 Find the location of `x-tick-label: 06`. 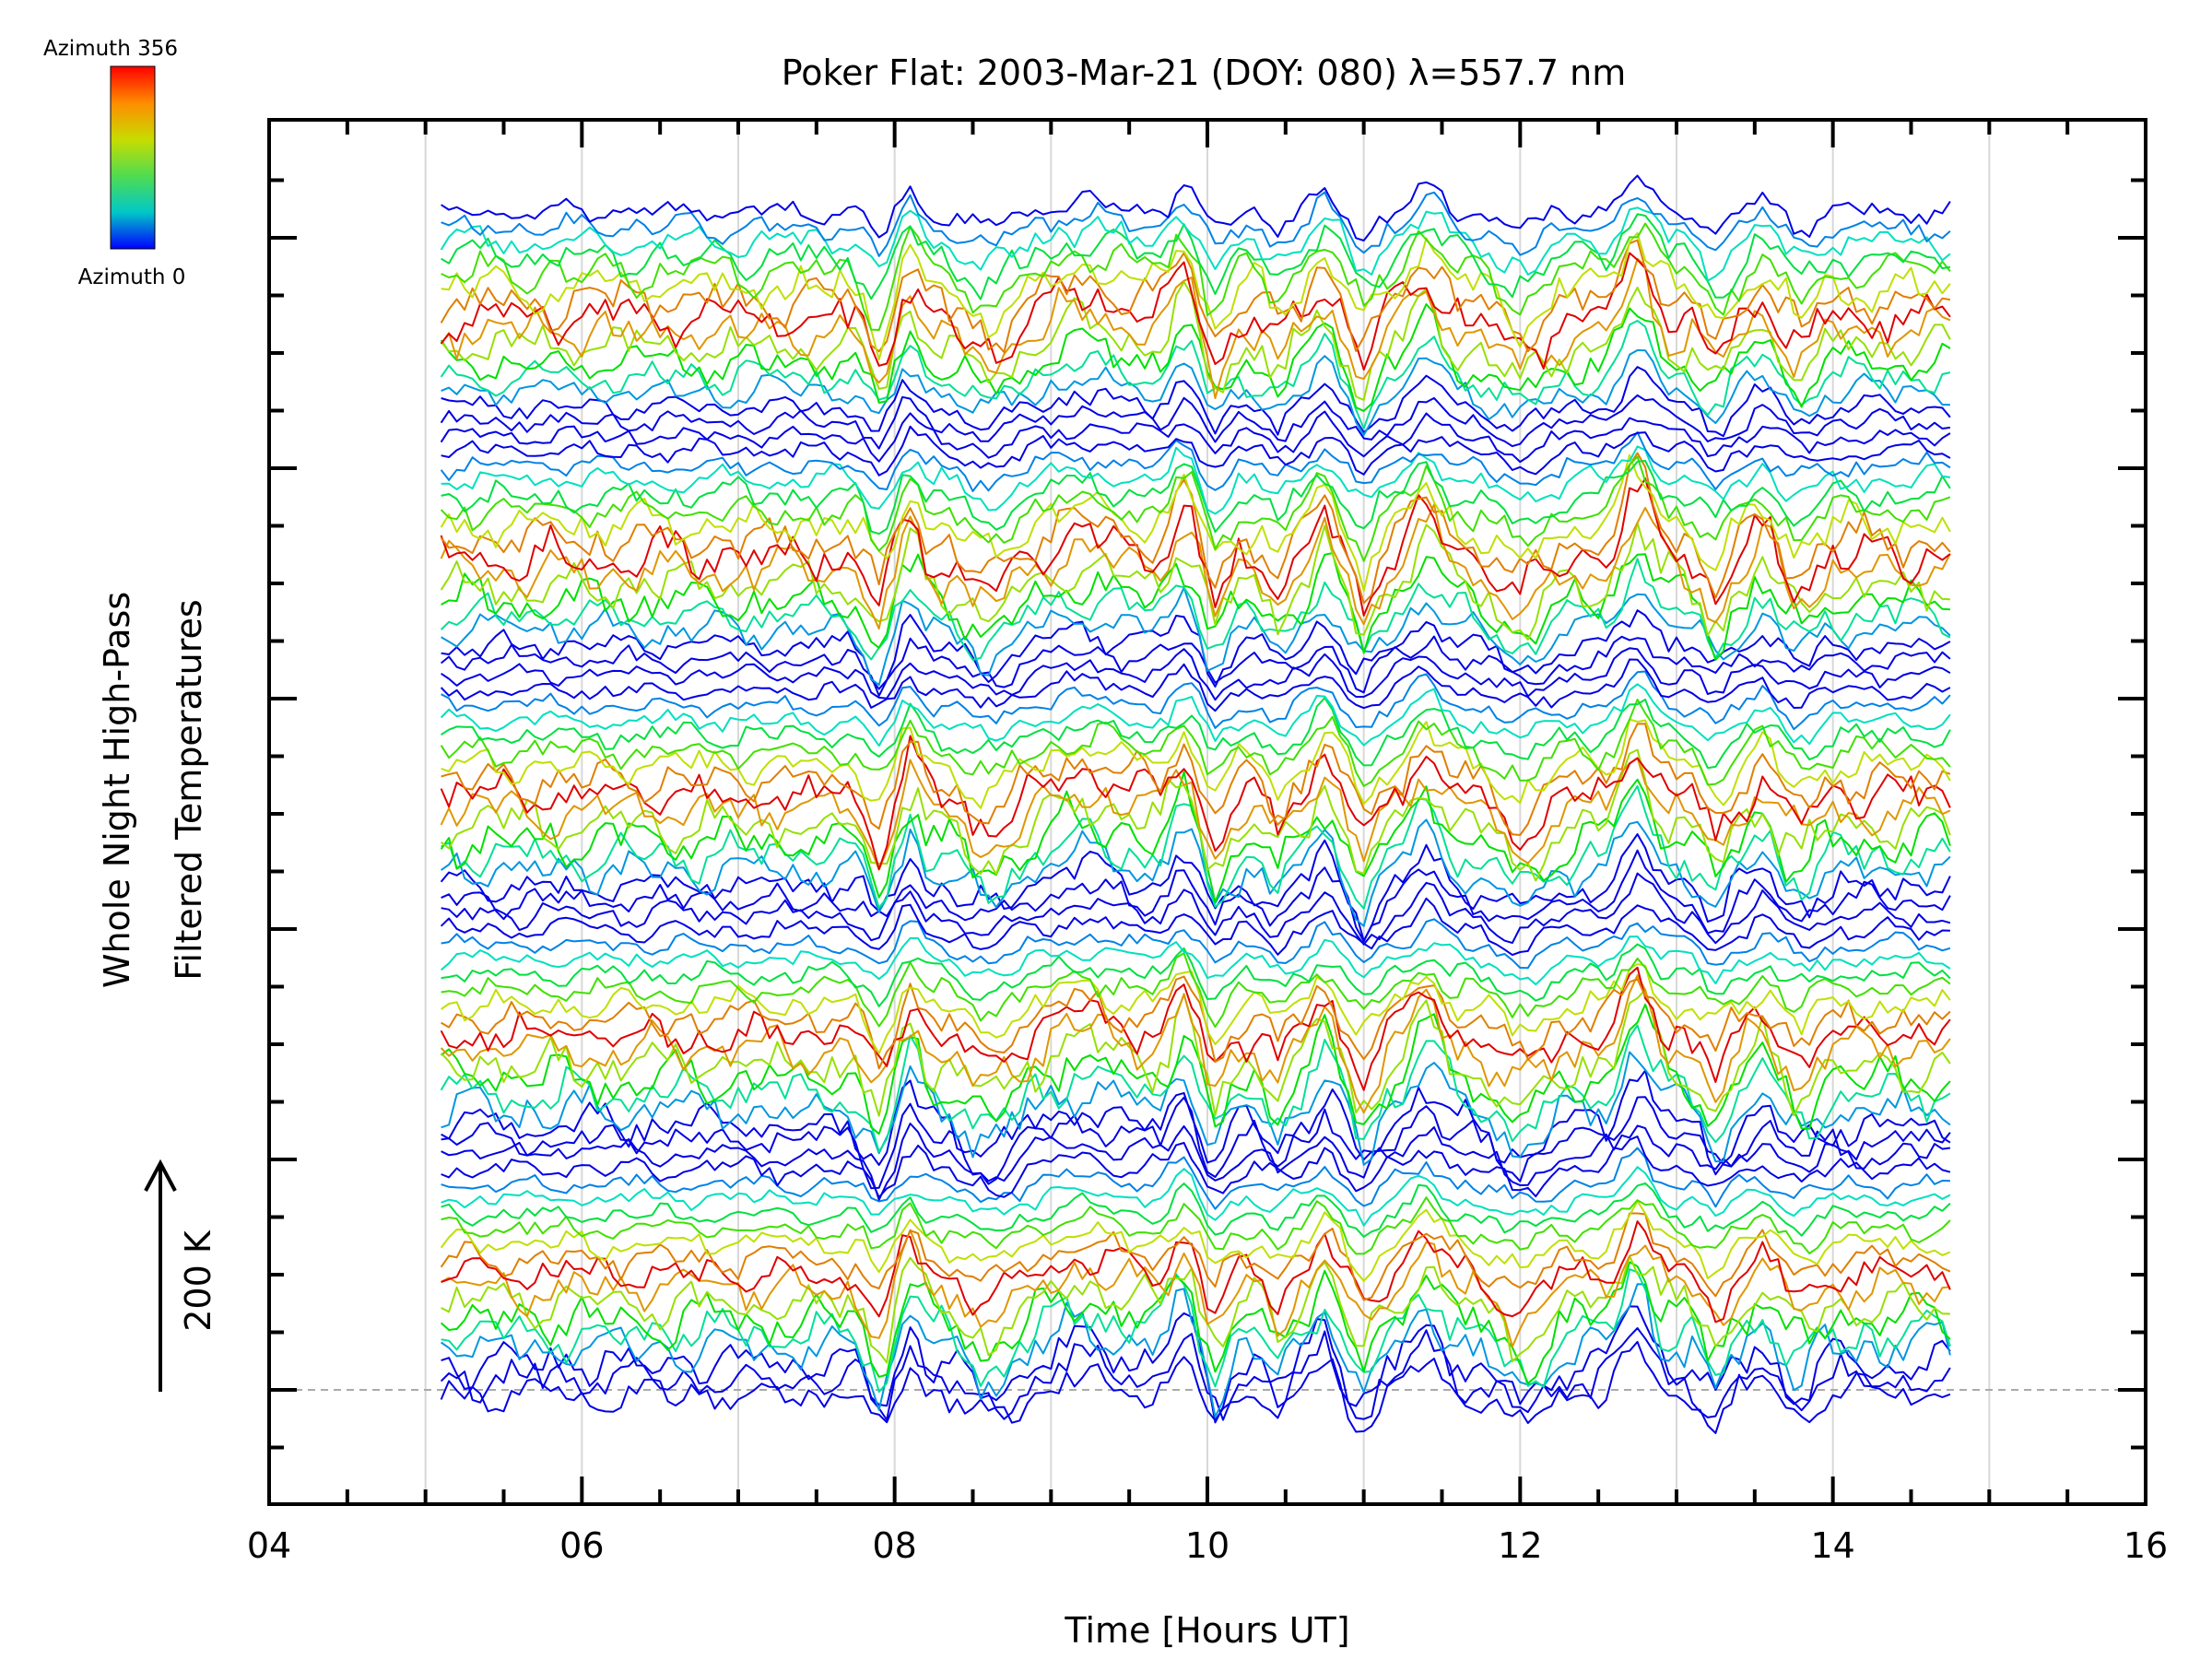

x-tick-label: 06 is located at coordinates (581, 1545).